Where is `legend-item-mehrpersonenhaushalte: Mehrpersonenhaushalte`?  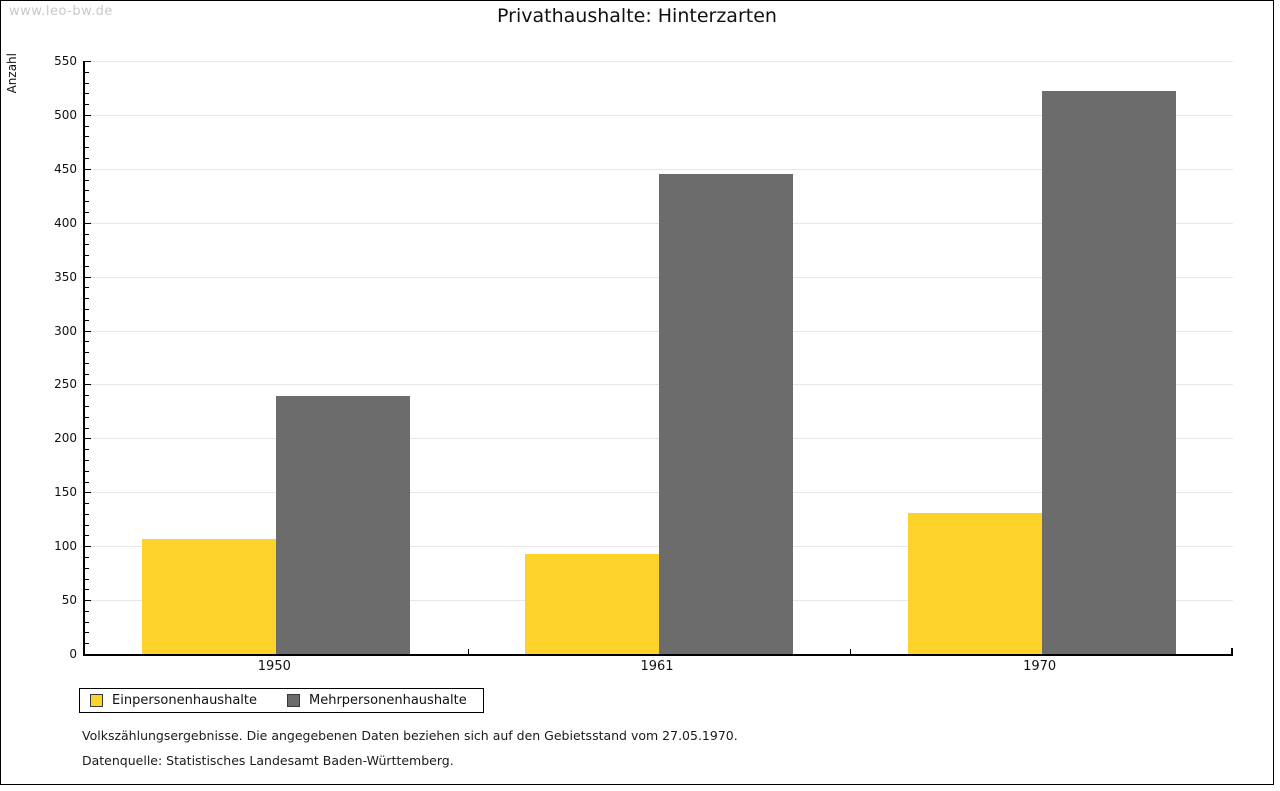
legend-item-mehrpersonenhaushalte: Mehrpersonenhaushalte is located at coordinates (377, 700).